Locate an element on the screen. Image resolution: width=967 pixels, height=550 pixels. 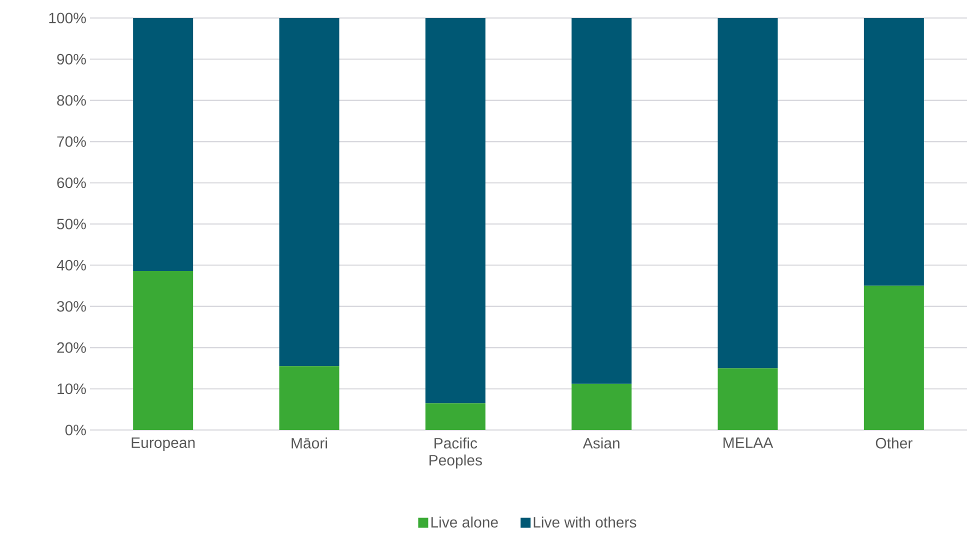
x-tick-label: Asian is located at coordinates (601, 443).